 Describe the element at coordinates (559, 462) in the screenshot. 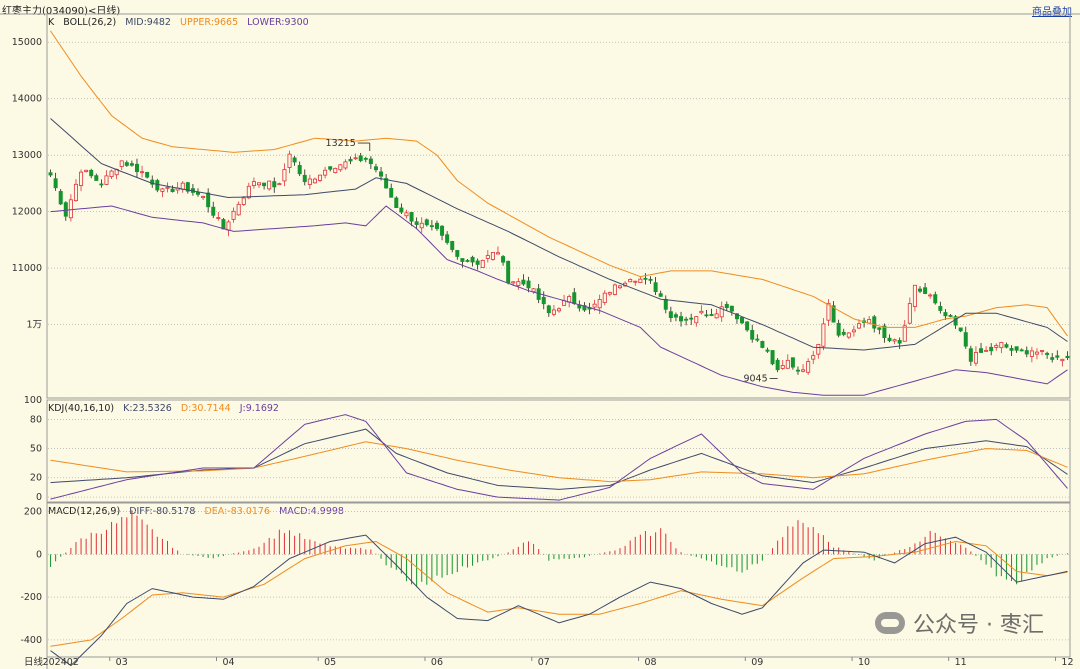

I see `kdj-d-line` at that location.